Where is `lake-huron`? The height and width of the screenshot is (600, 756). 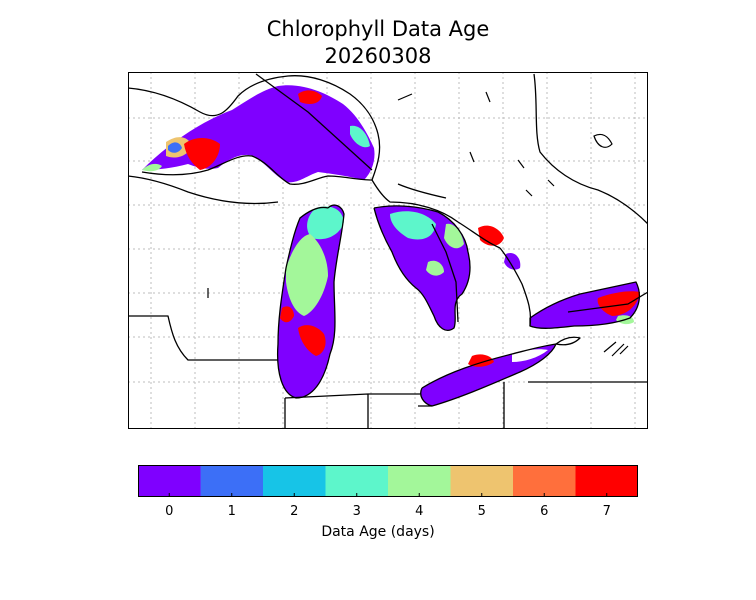 lake-huron is located at coordinates (447, 268).